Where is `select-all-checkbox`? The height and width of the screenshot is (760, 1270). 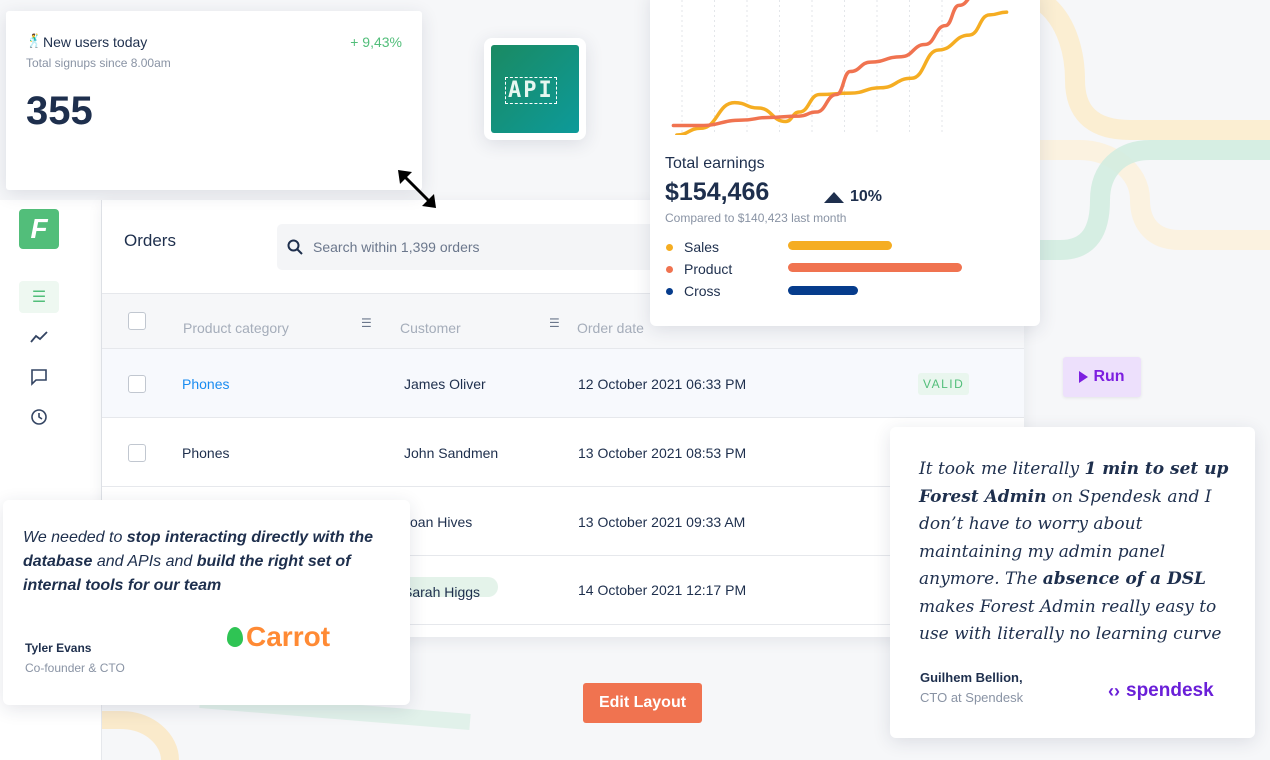 select-all-checkbox is located at coordinates (137, 321).